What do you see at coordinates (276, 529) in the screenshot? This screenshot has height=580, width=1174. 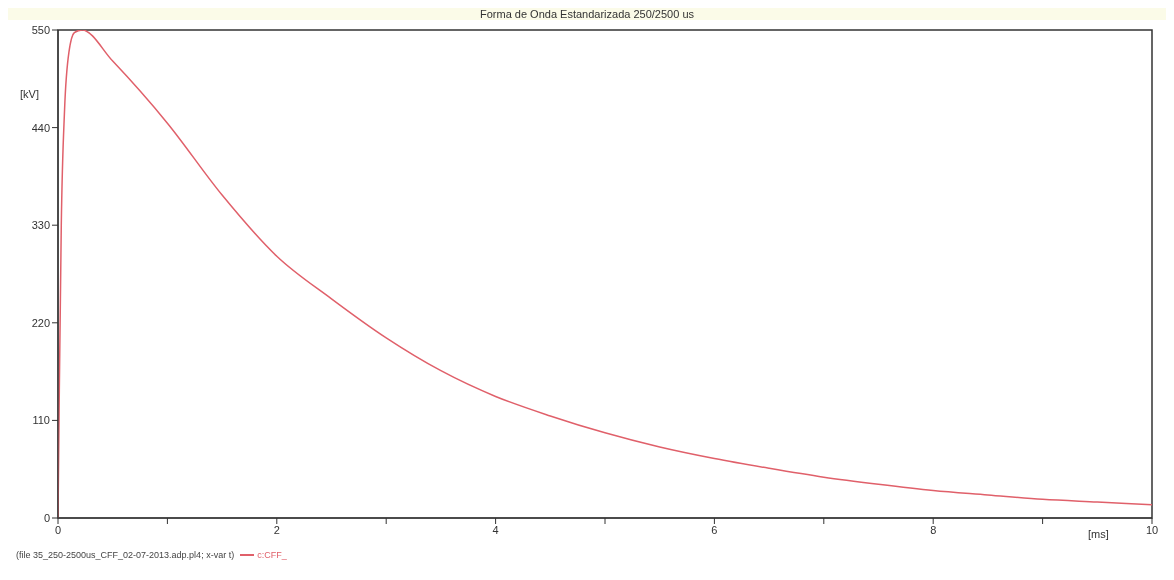 I see `x-tick-label: 2` at bounding box center [276, 529].